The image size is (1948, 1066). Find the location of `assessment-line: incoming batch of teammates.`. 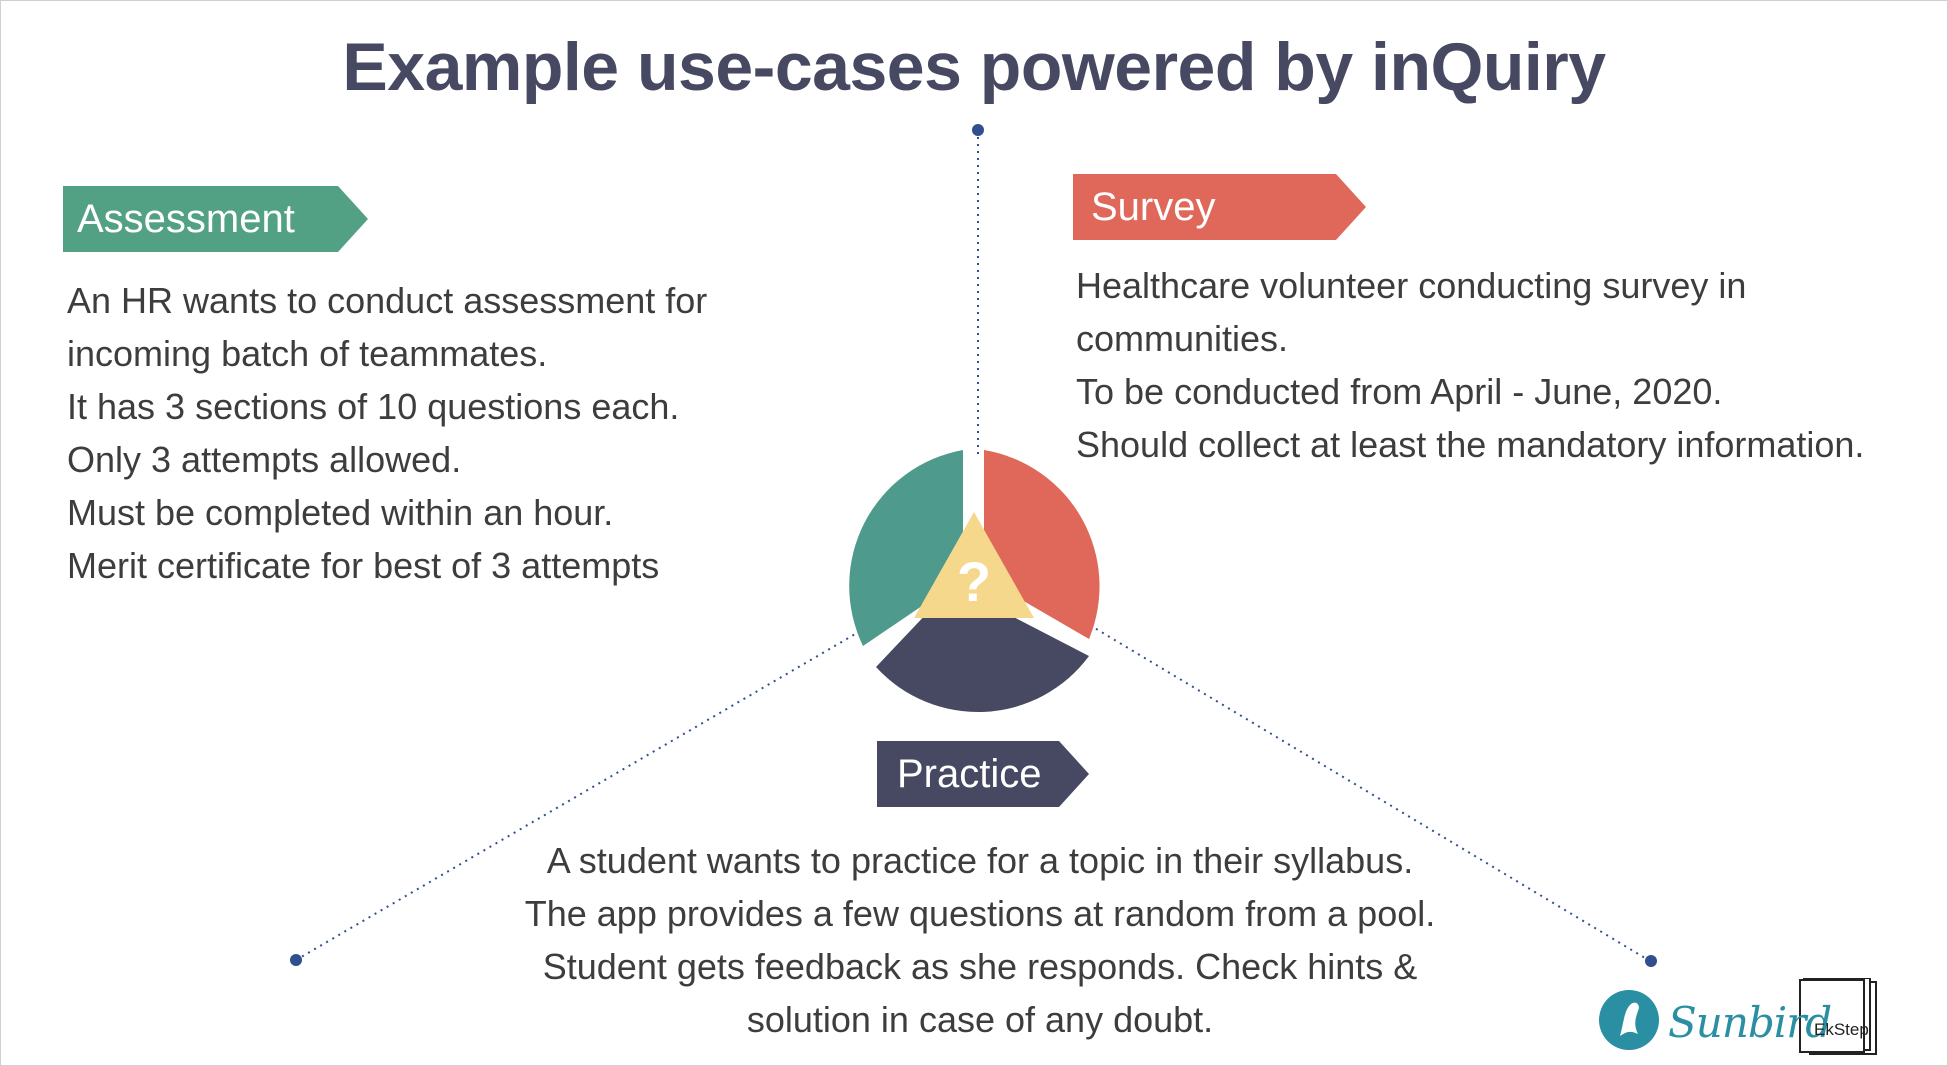

assessment-line: incoming batch of teammates. is located at coordinates (307, 353).